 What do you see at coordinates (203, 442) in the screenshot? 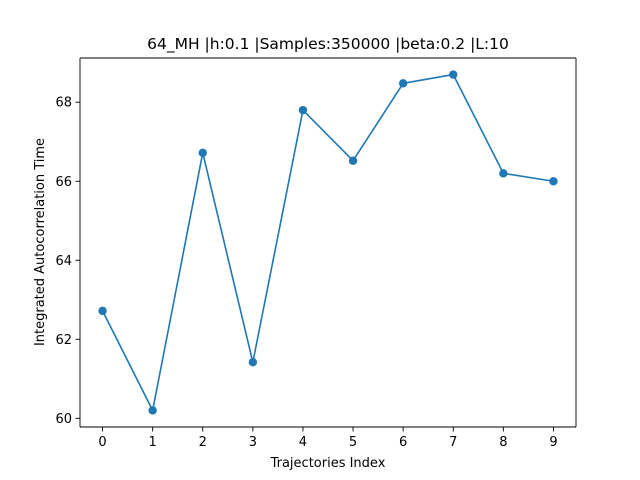
I see `x-tick-label-2: 2` at bounding box center [203, 442].